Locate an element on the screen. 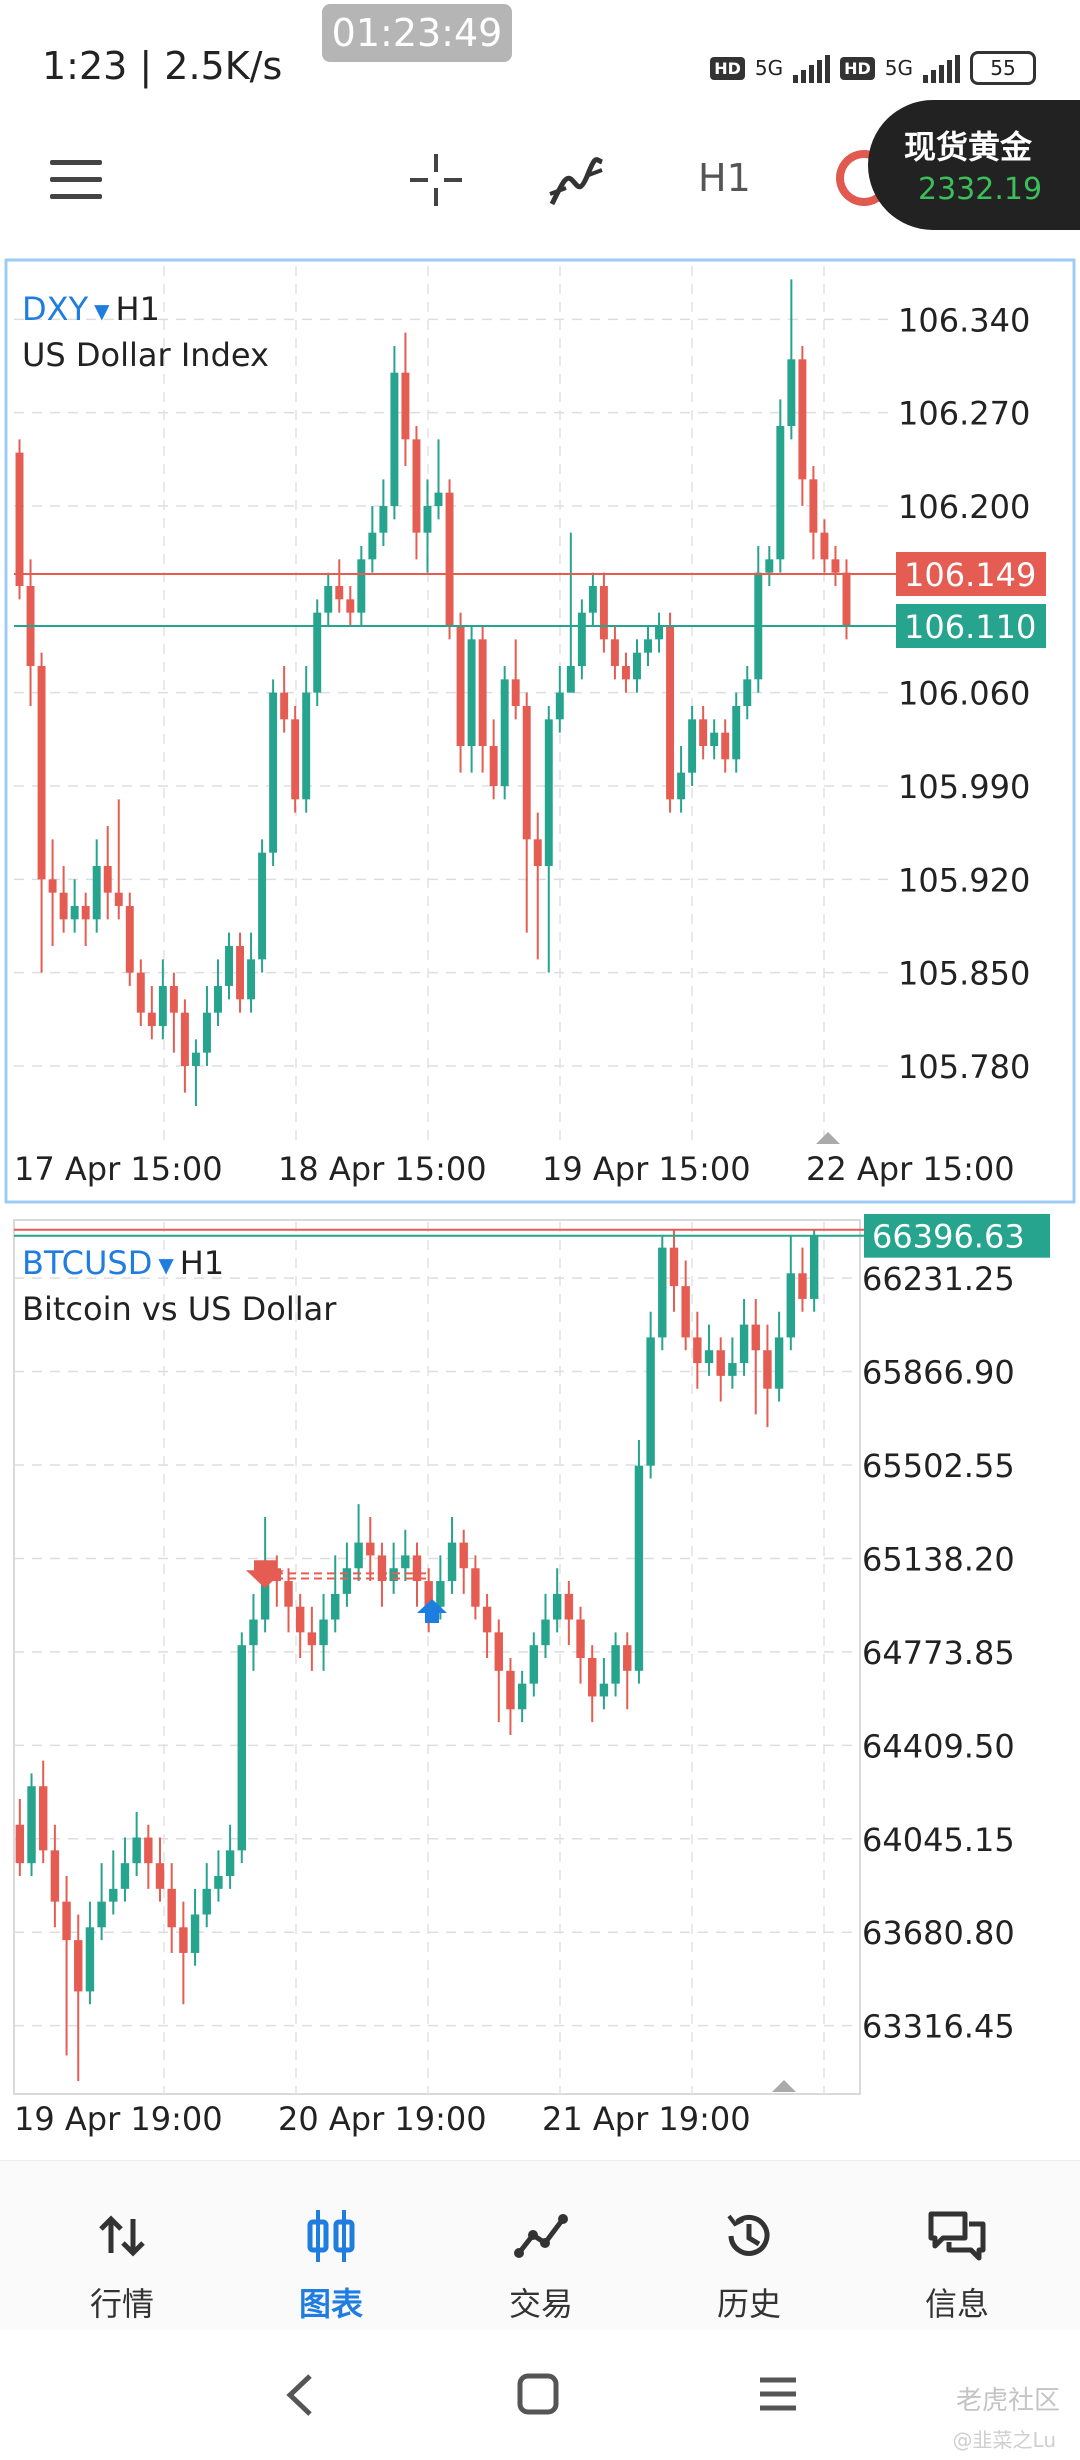 The height and width of the screenshot is (2460, 1080). status-icons: HD 5G HD 5G 55 is located at coordinates (873, 68).